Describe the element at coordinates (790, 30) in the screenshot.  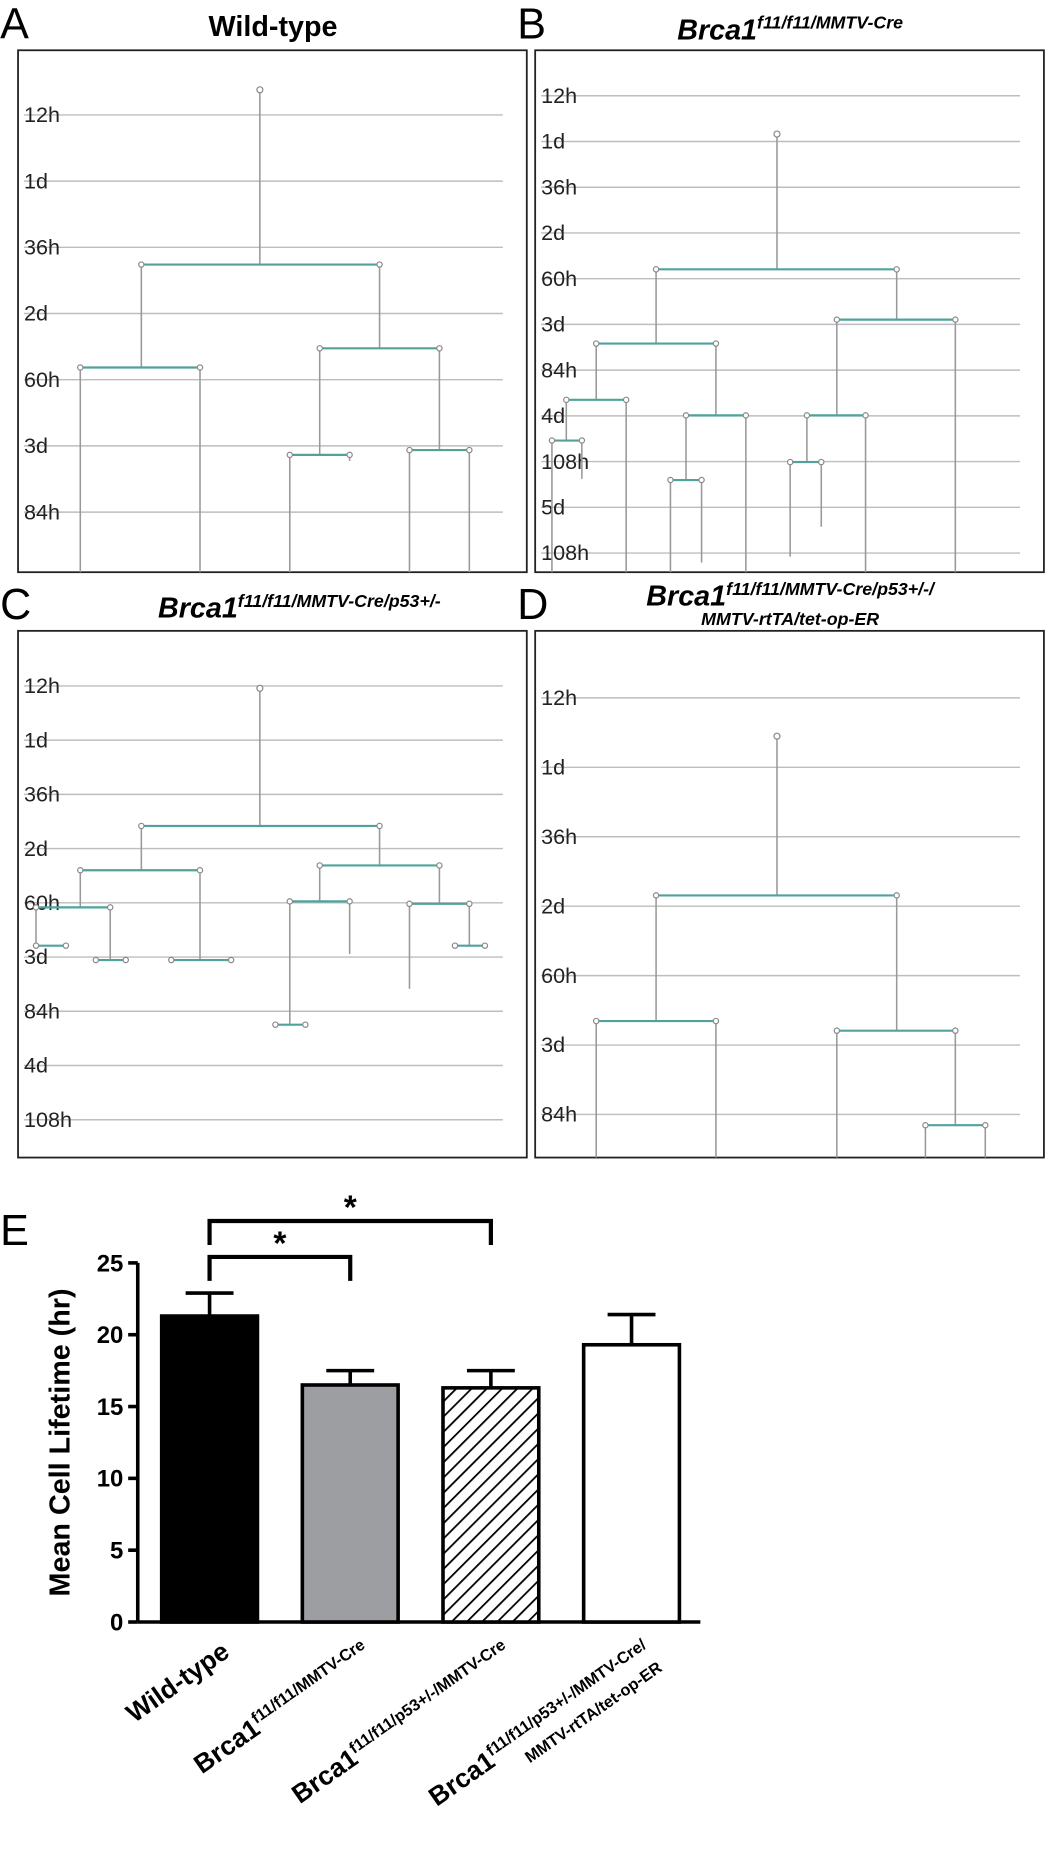
I see `panel-title: Brca1f11/f11/MMTV-Cre` at that location.